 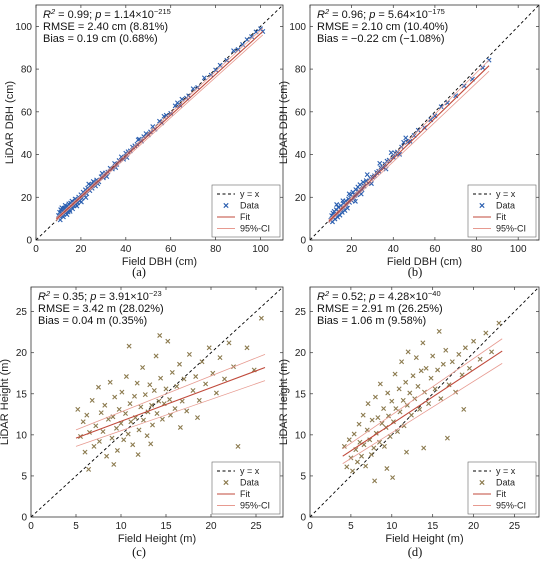 I want to click on y-tick-label: 10, so click(x=301, y=435).